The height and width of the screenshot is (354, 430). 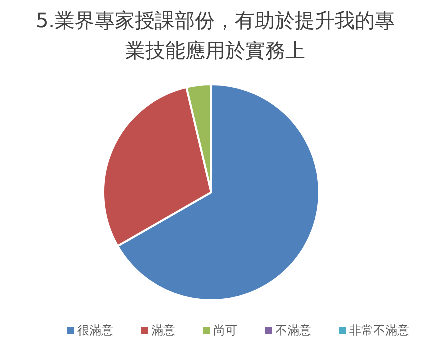 I want to click on legend-label: 滿意, so click(x=164, y=331).